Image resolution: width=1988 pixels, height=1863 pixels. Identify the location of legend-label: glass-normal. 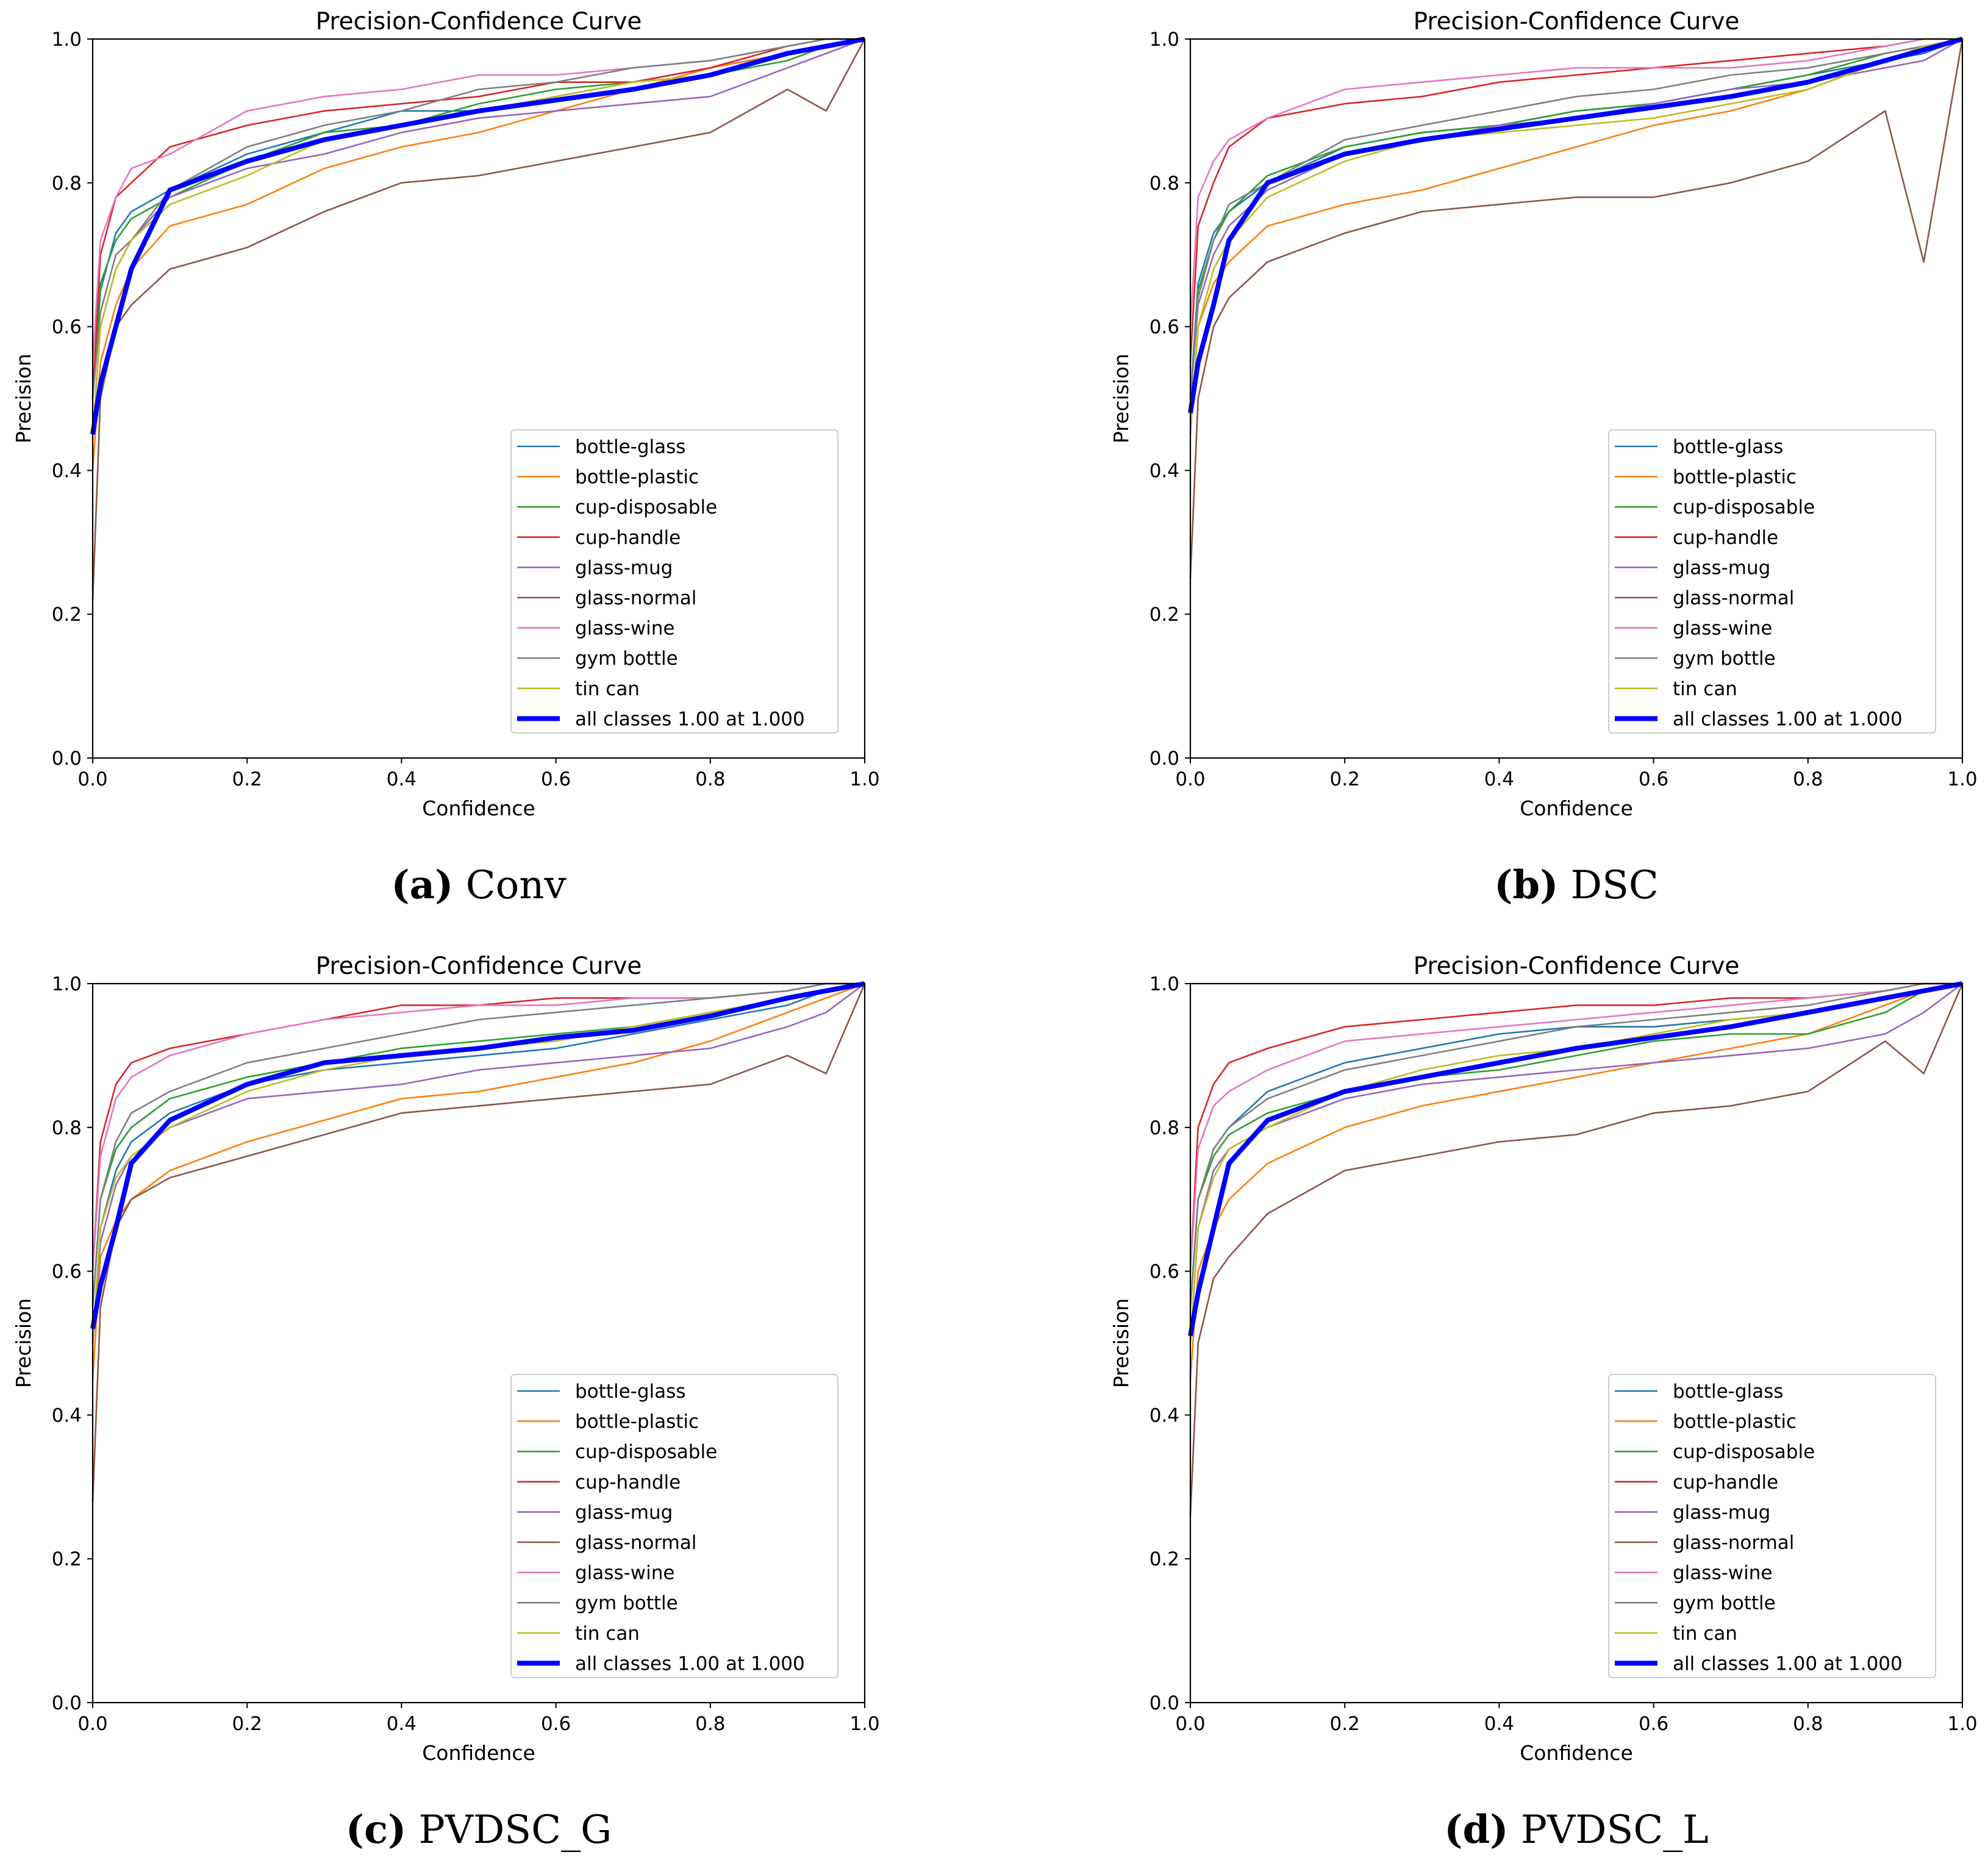
(635, 1543).